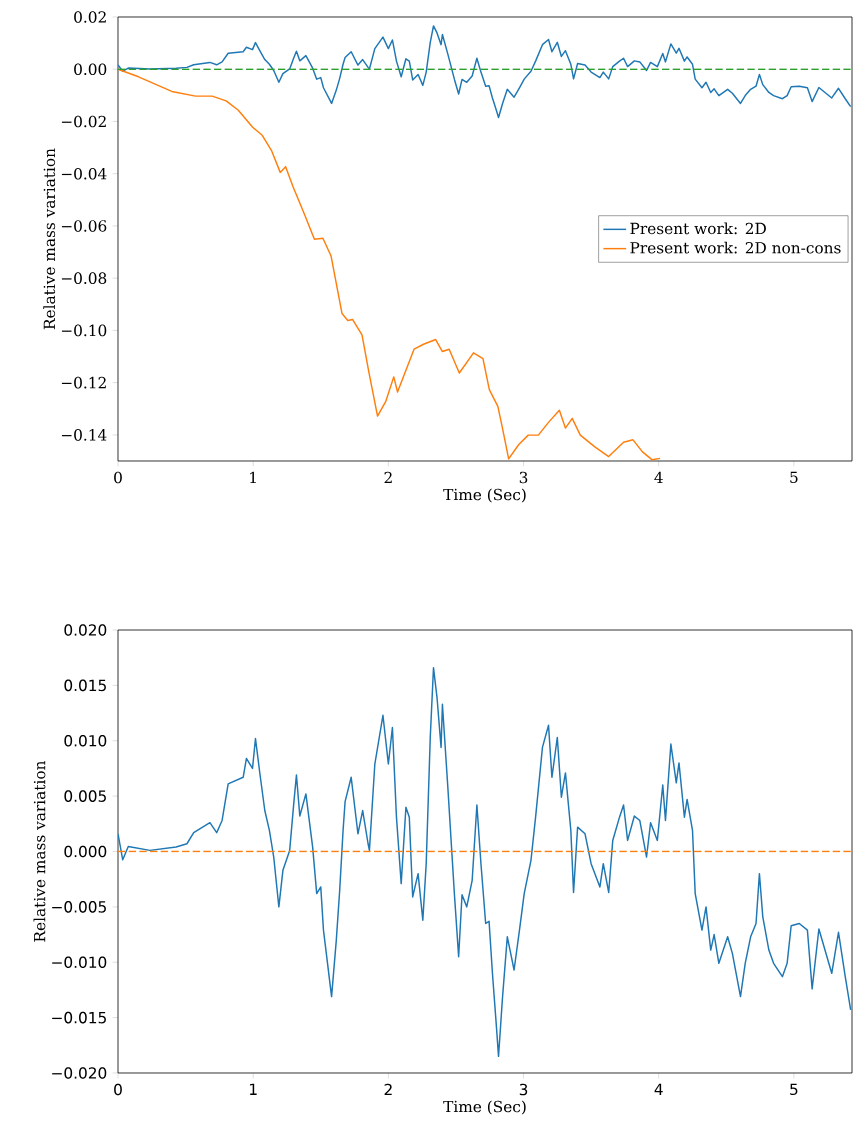  I want to click on y-tick-label: −0.14, so click(84, 435).